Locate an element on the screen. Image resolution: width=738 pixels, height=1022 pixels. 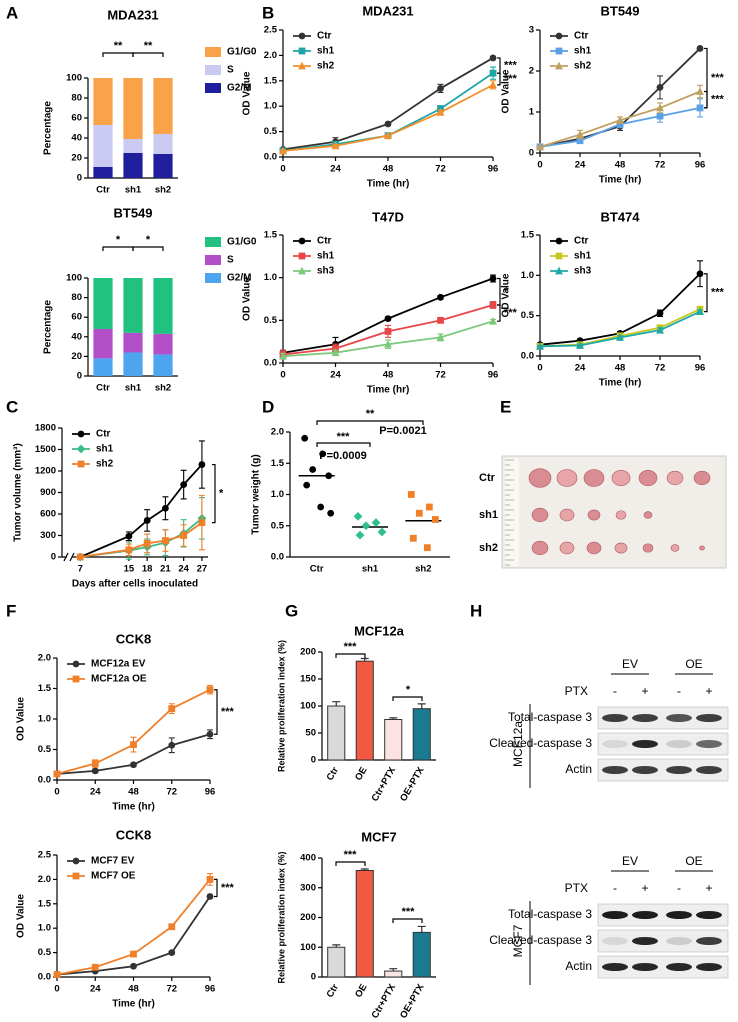
x-axis-label: Days after cells inoculated is located at coordinates (135, 584).